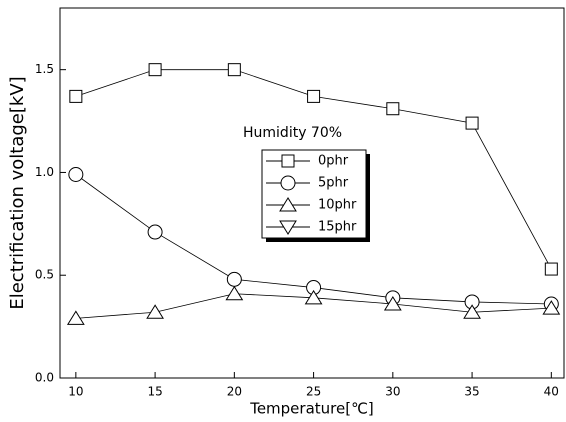 This screenshot has height=422, width=566. I want to click on x-axis-label: Temperature[℃], so click(311, 409).